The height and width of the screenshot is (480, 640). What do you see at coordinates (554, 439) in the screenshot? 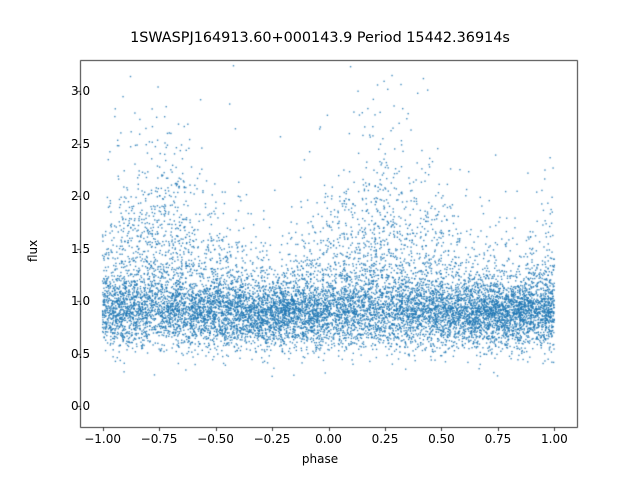
I see `x-tick-label: 1.00` at bounding box center [554, 439].